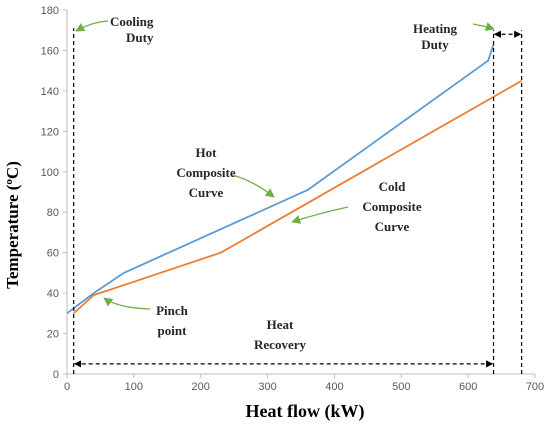  What do you see at coordinates (50, 173) in the screenshot?
I see `y-tick-label: 100` at bounding box center [50, 173].